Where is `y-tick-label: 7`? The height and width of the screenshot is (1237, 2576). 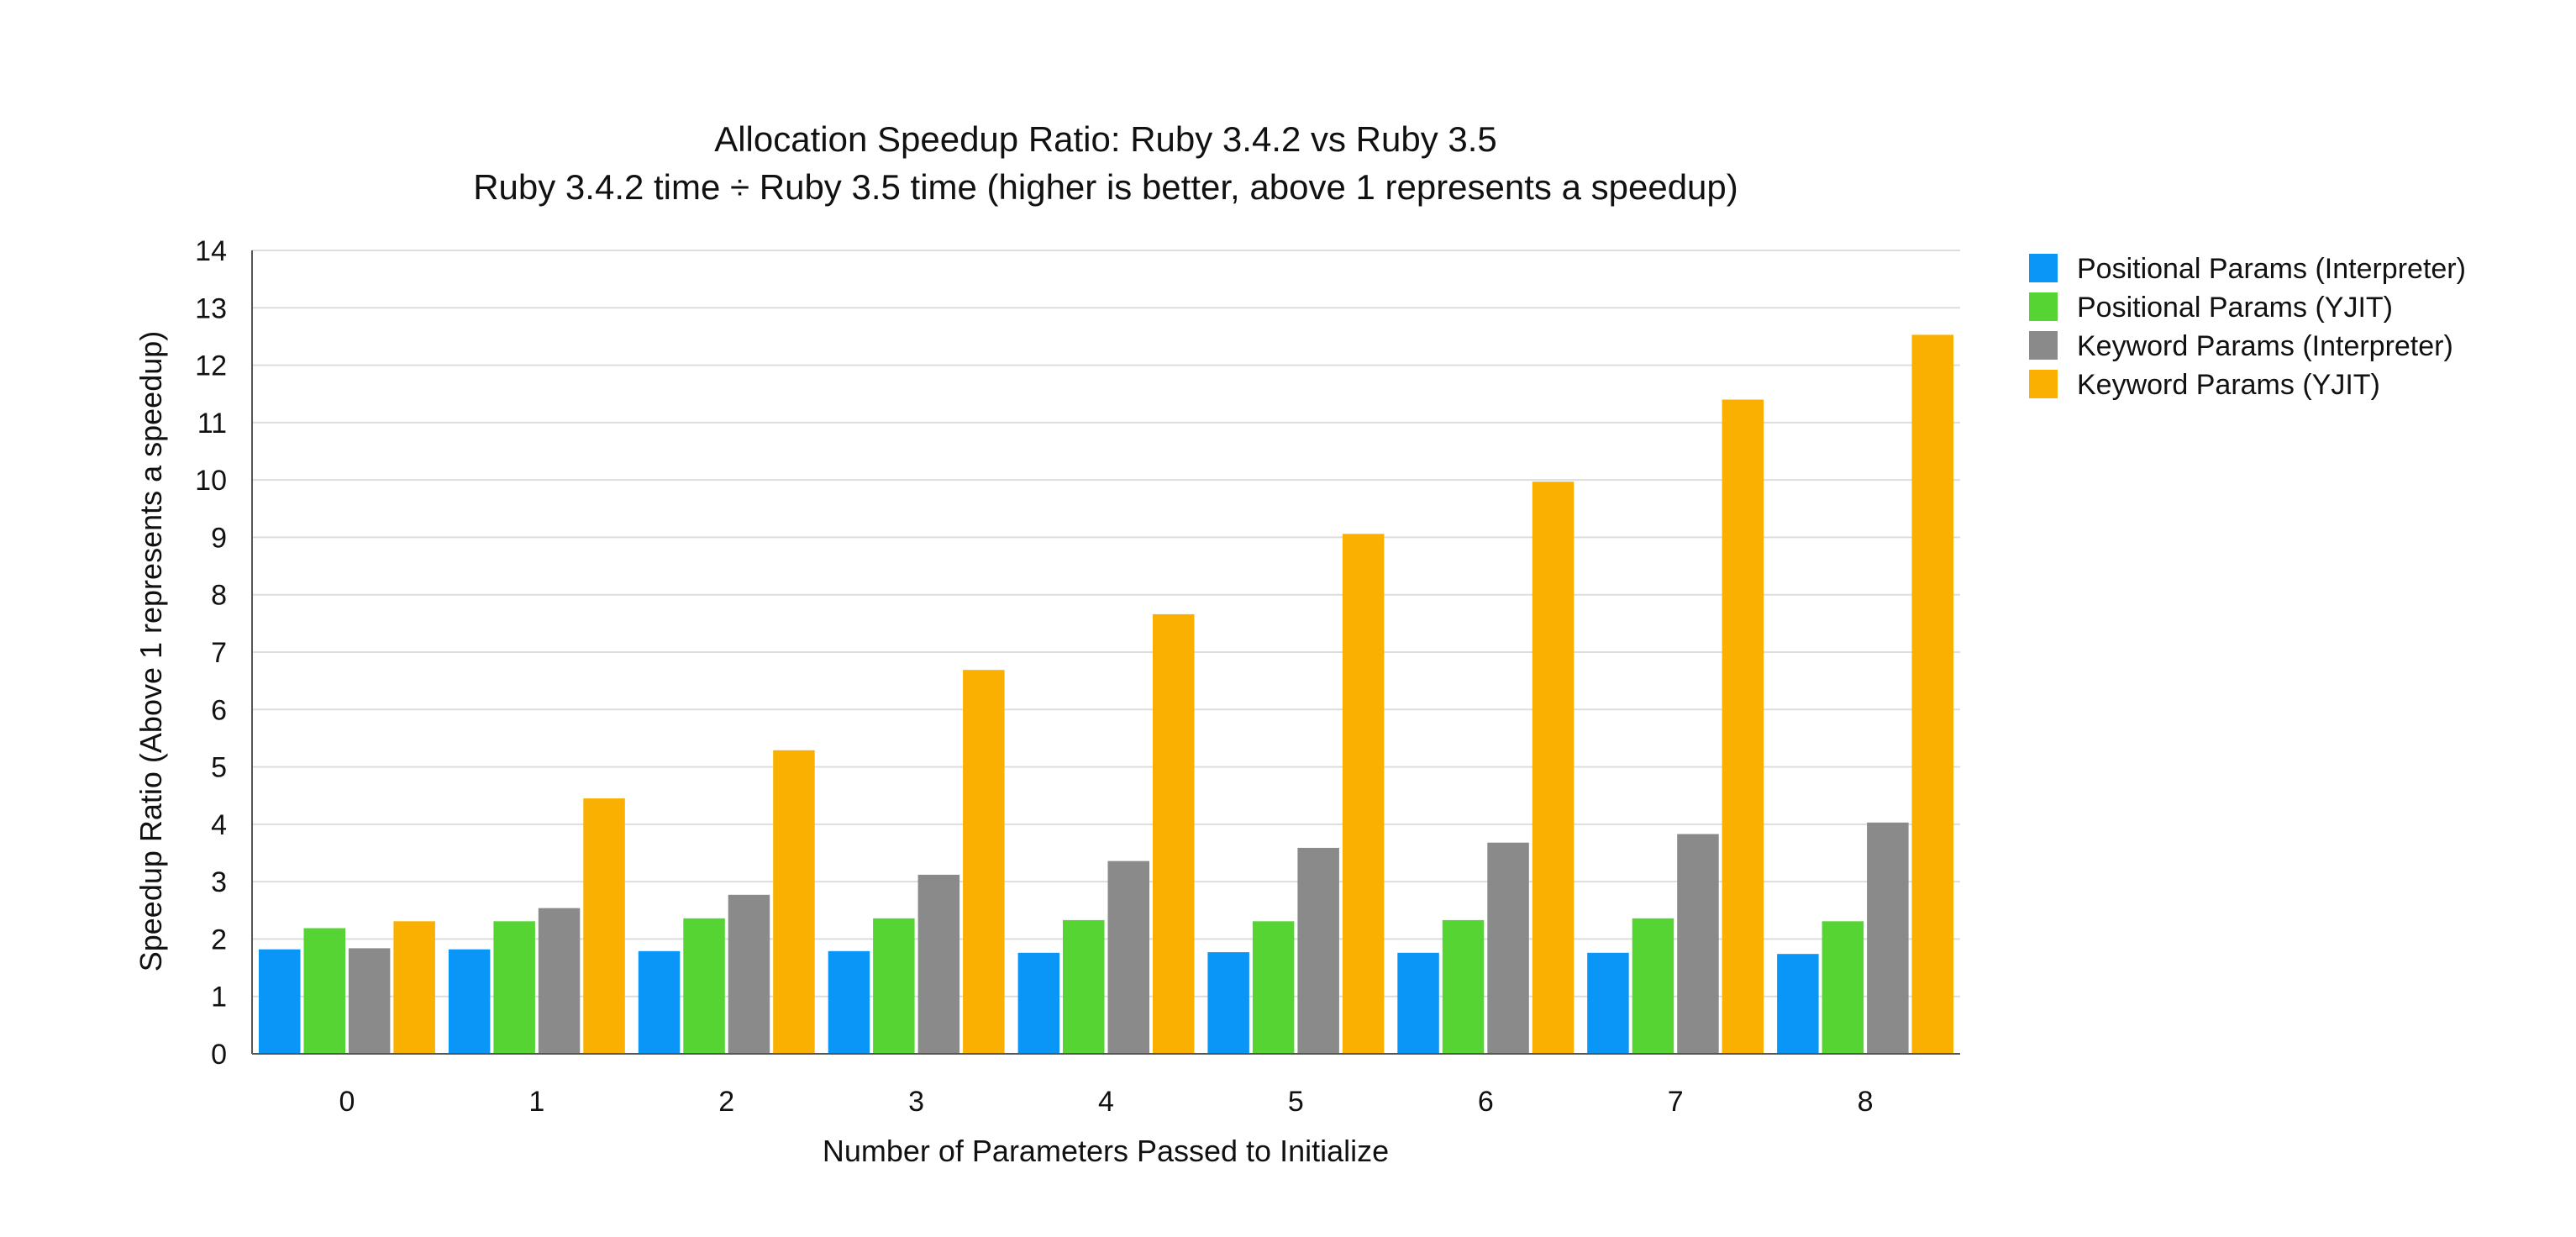 y-tick-label: 7 is located at coordinates (219, 653).